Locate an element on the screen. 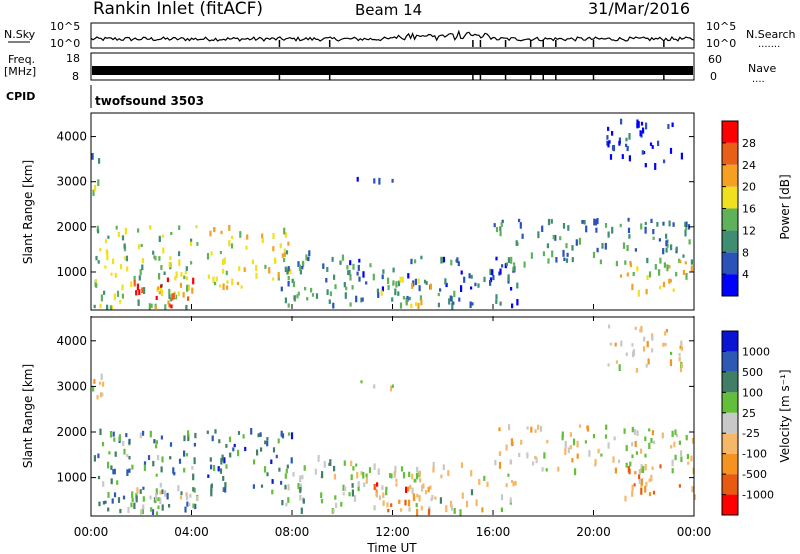 Image resolution: width=800 pixels, height=554 pixels. colorbar-tick-label: 4 is located at coordinates (745, 274).